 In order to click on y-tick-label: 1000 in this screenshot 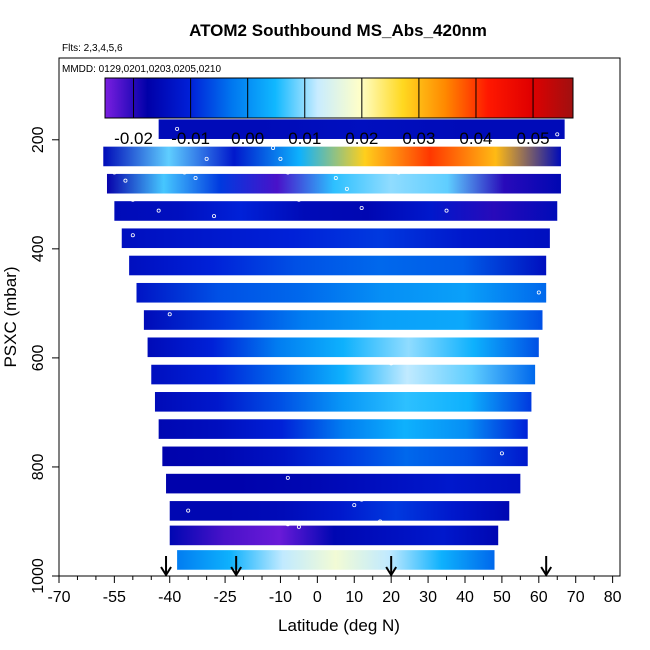, I will do `click(38, 576)`.